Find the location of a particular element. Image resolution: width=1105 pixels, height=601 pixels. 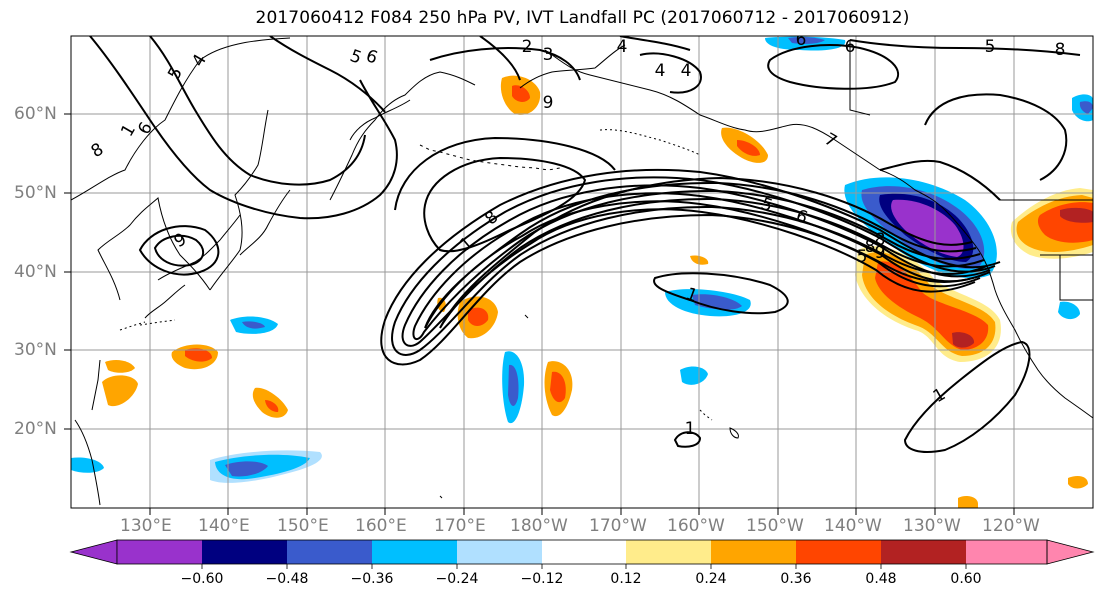

lat-label: 50°N is located at coordinates (35, 193).